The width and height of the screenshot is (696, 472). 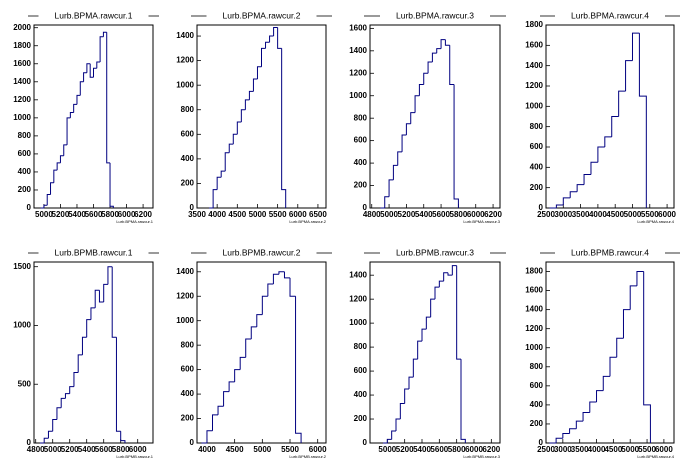 I want to click on chart-title: Lurb.BPMB.rawcur.3, so click(x=435, y=252).